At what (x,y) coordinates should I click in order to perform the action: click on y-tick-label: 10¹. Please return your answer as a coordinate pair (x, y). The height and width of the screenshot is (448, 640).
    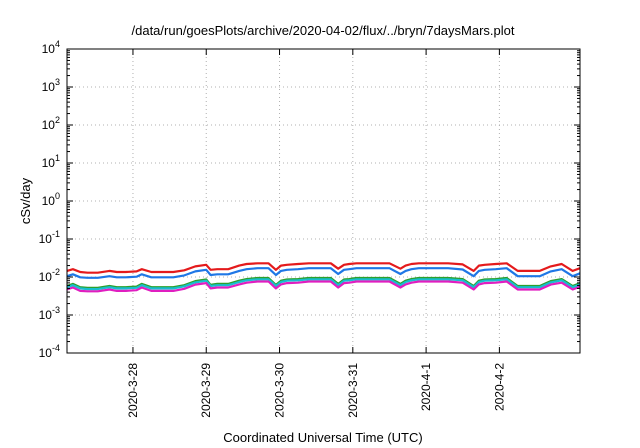
    Looking at the image, I should click on (51, 161).